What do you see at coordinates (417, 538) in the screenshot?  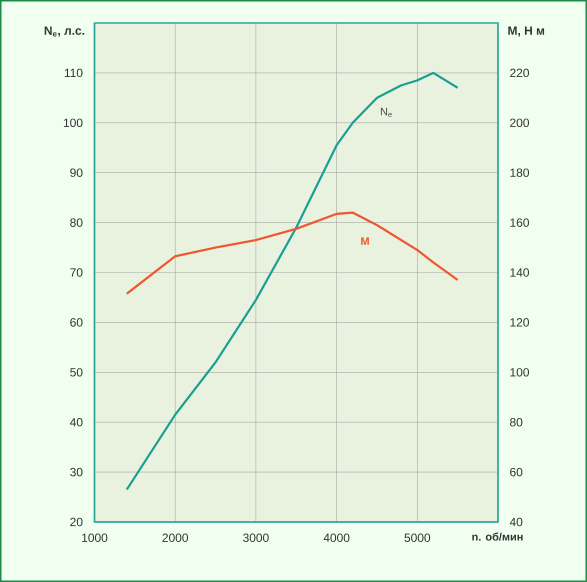 I see `x-tick-label: 5000` at bounding box center [417, 538].